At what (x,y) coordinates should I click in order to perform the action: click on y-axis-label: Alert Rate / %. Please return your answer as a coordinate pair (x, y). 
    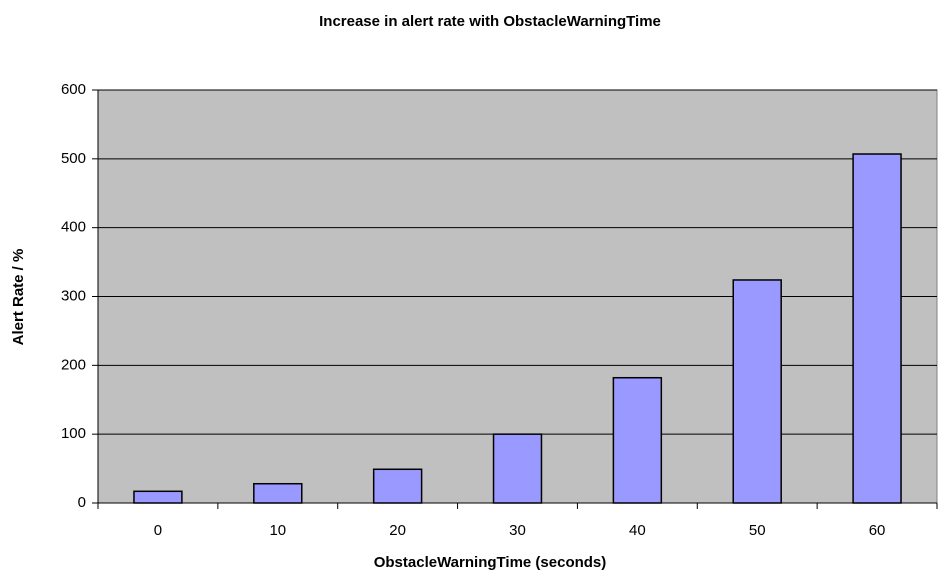
    Looking at the image, I should click on (18, 297).